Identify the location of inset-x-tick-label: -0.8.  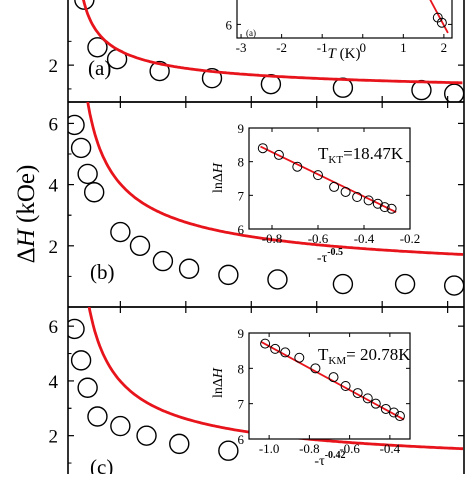
(309, 448).